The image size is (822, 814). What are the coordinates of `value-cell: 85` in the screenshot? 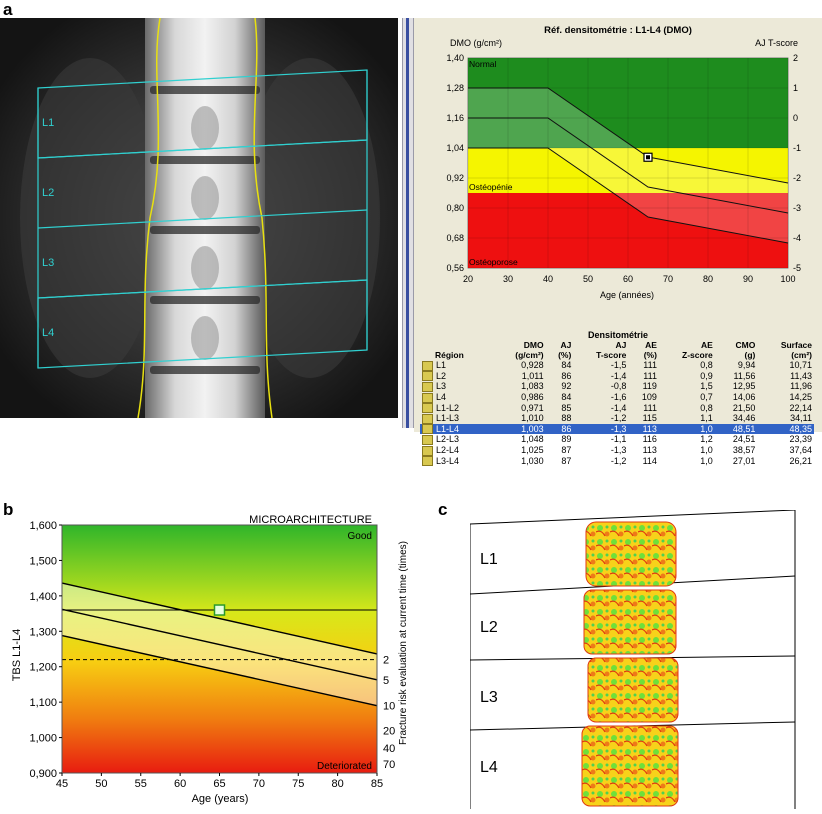 It's located at (566, 407).